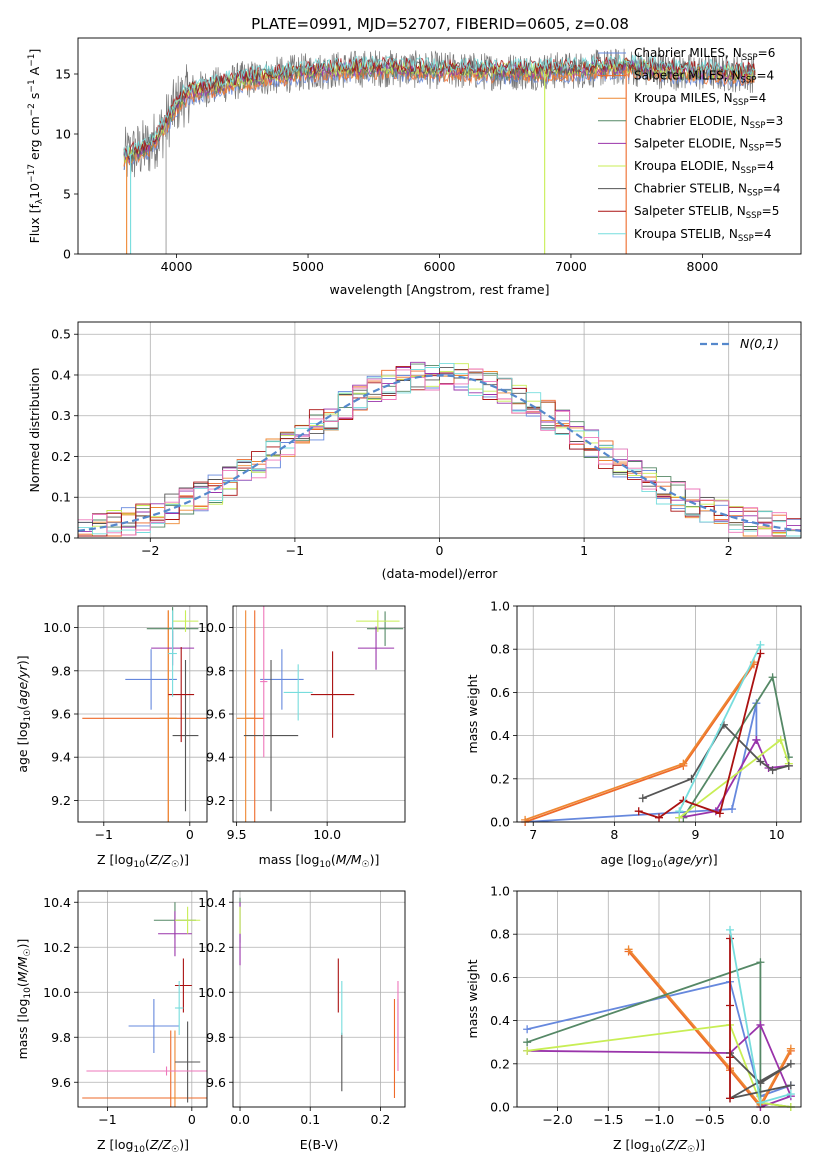 The height and width of the screenshot is (1170, 819). I want to click on label-part: ], so click(34, 51).